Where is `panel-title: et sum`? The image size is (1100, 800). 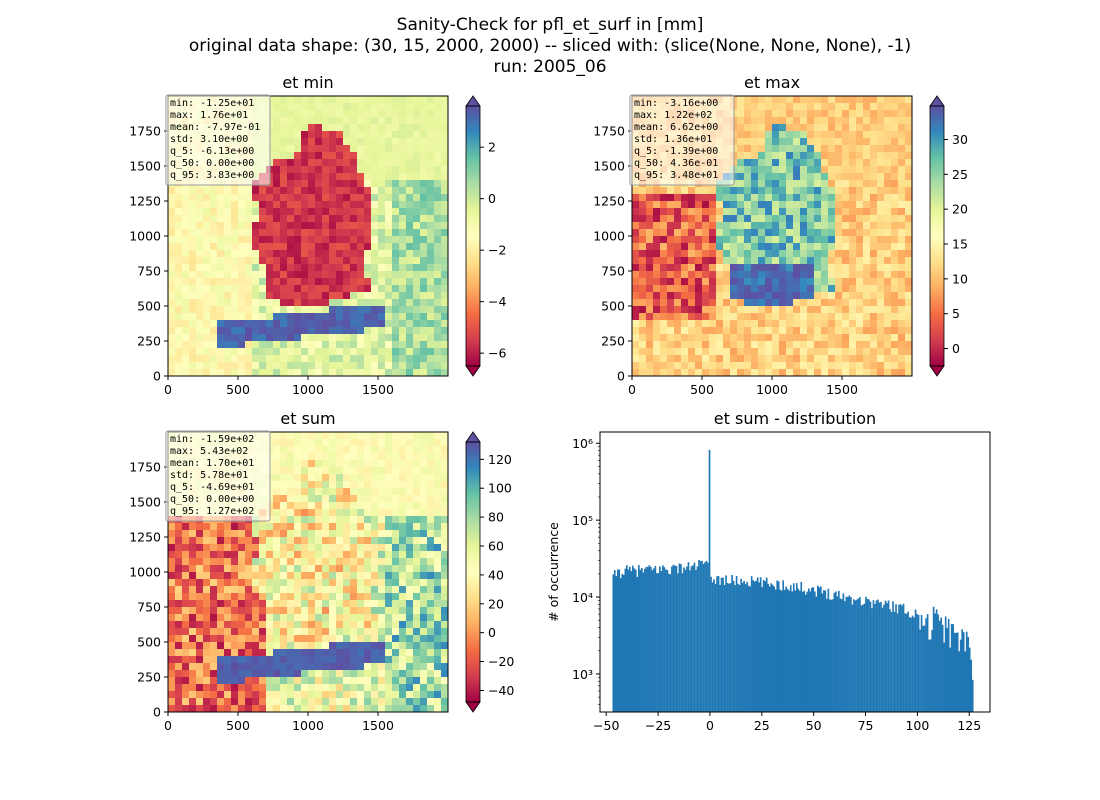 panel-title: et sum is located at coordinates (307, 418).